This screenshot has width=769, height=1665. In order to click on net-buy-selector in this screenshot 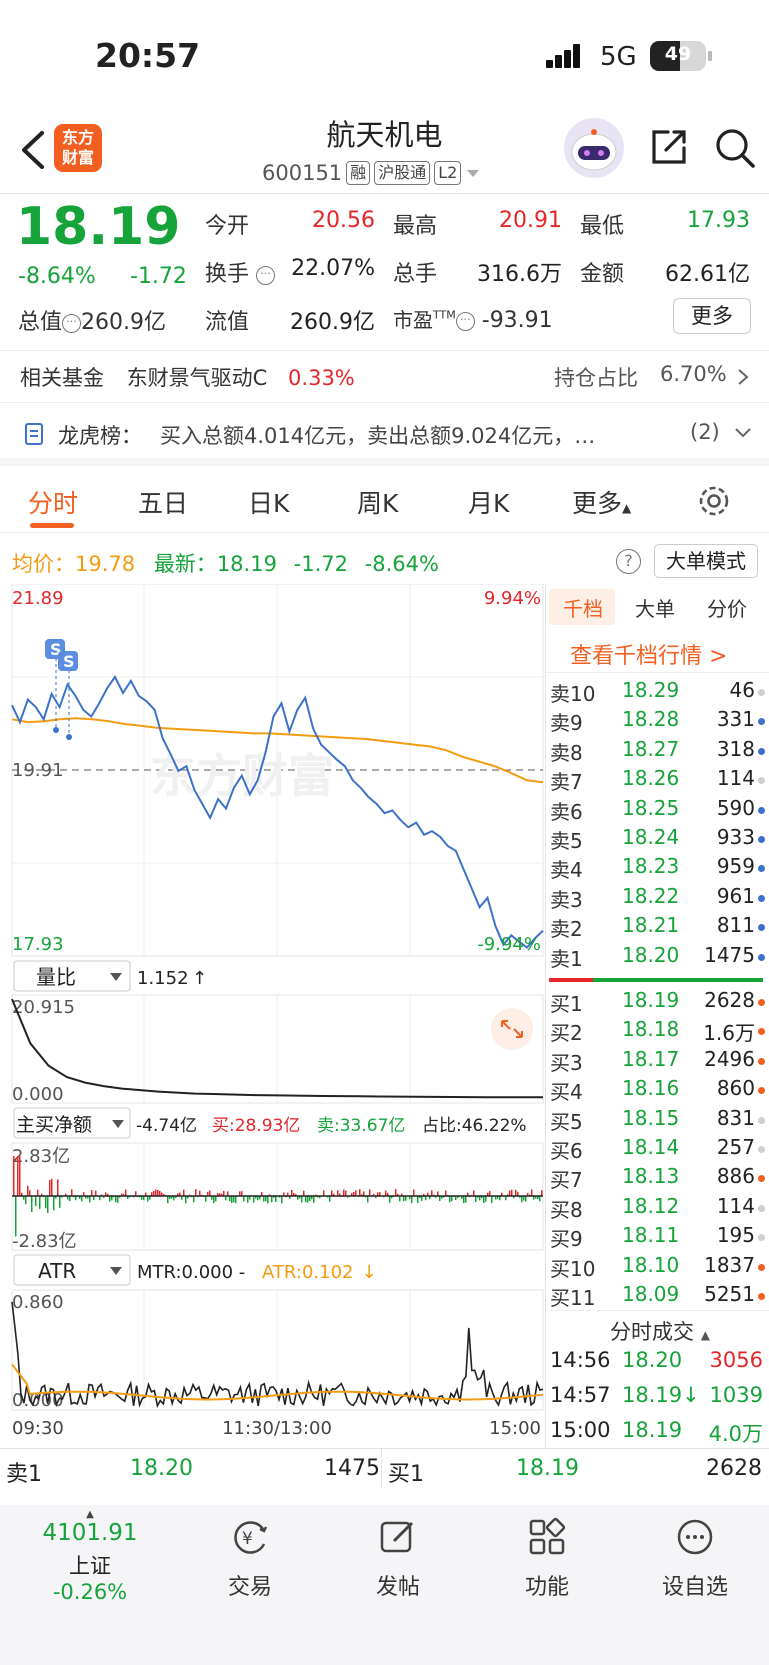, I will do `click(72, 1123)`.